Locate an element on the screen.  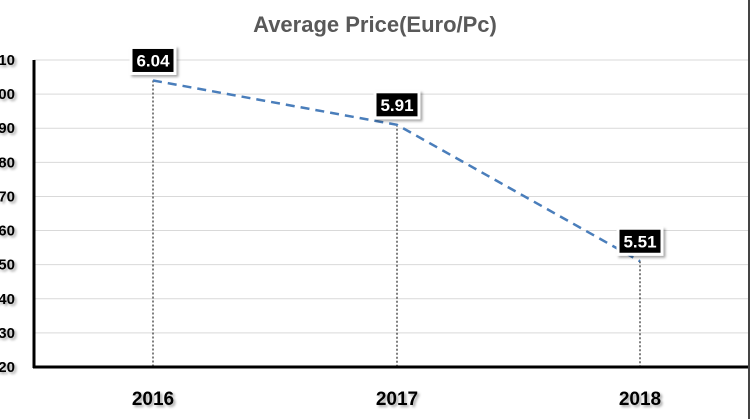
data-label-text: 5.51 is located at coordinates (639, 241).